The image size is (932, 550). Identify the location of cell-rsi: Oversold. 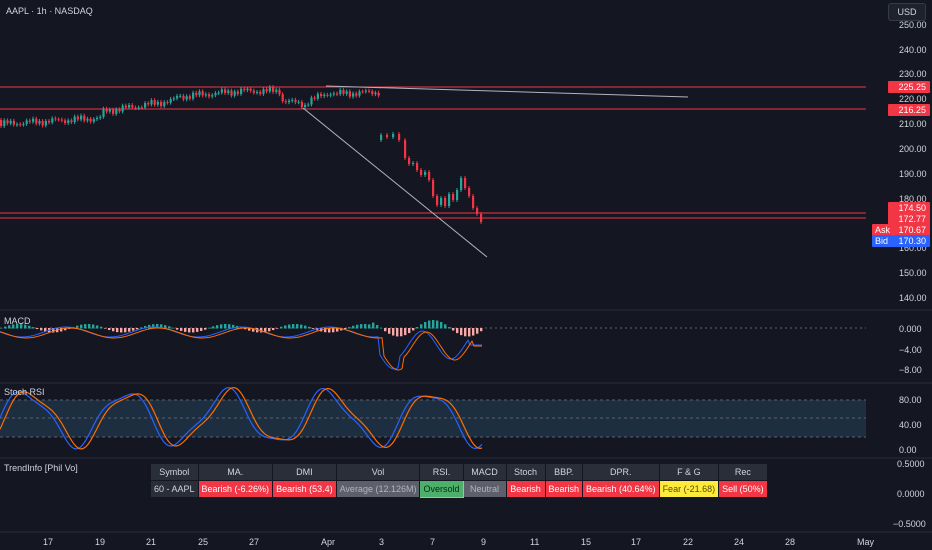
(441, 489).